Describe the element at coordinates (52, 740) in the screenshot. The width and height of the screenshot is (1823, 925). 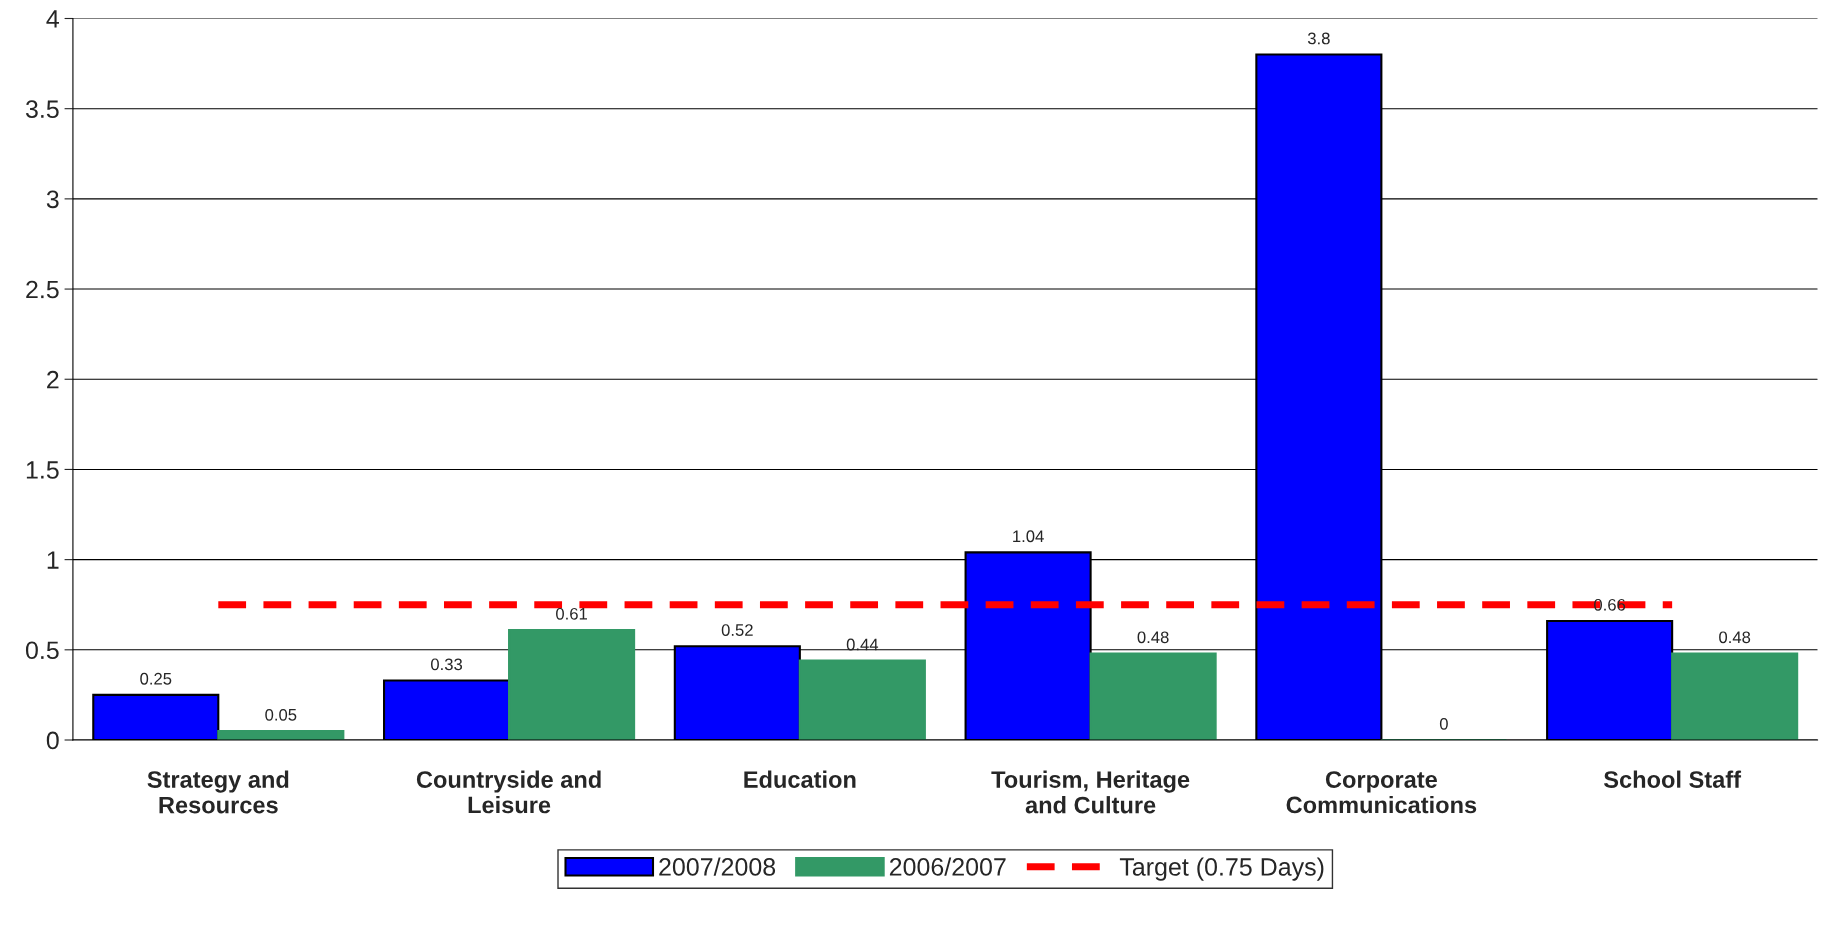
I see `y-tick-label: 0` at that location.